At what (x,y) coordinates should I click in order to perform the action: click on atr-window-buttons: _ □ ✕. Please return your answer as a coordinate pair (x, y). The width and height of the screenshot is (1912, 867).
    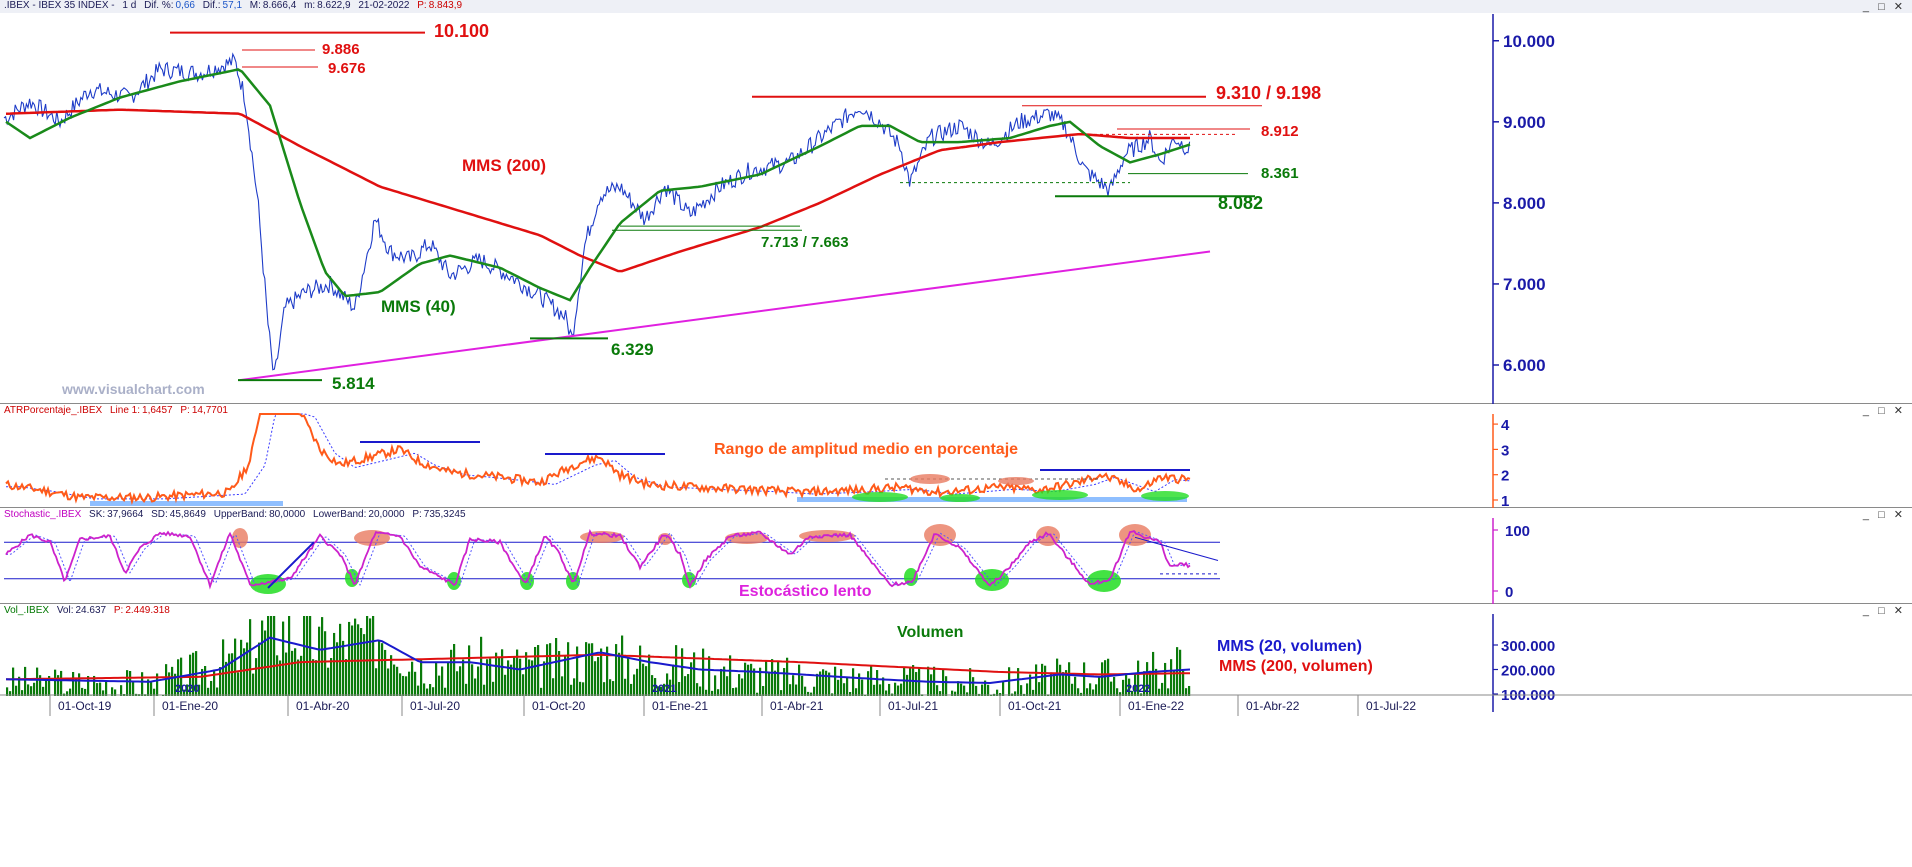
    Looking at the image, I should click on (1884, 411).